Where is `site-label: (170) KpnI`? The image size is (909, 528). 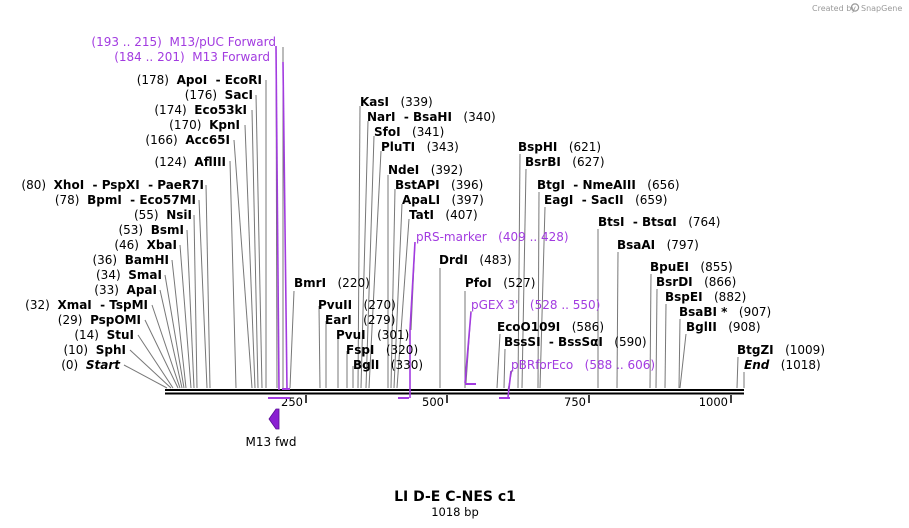 site-label: (170) KpnI is located at coordinates (204, 125).